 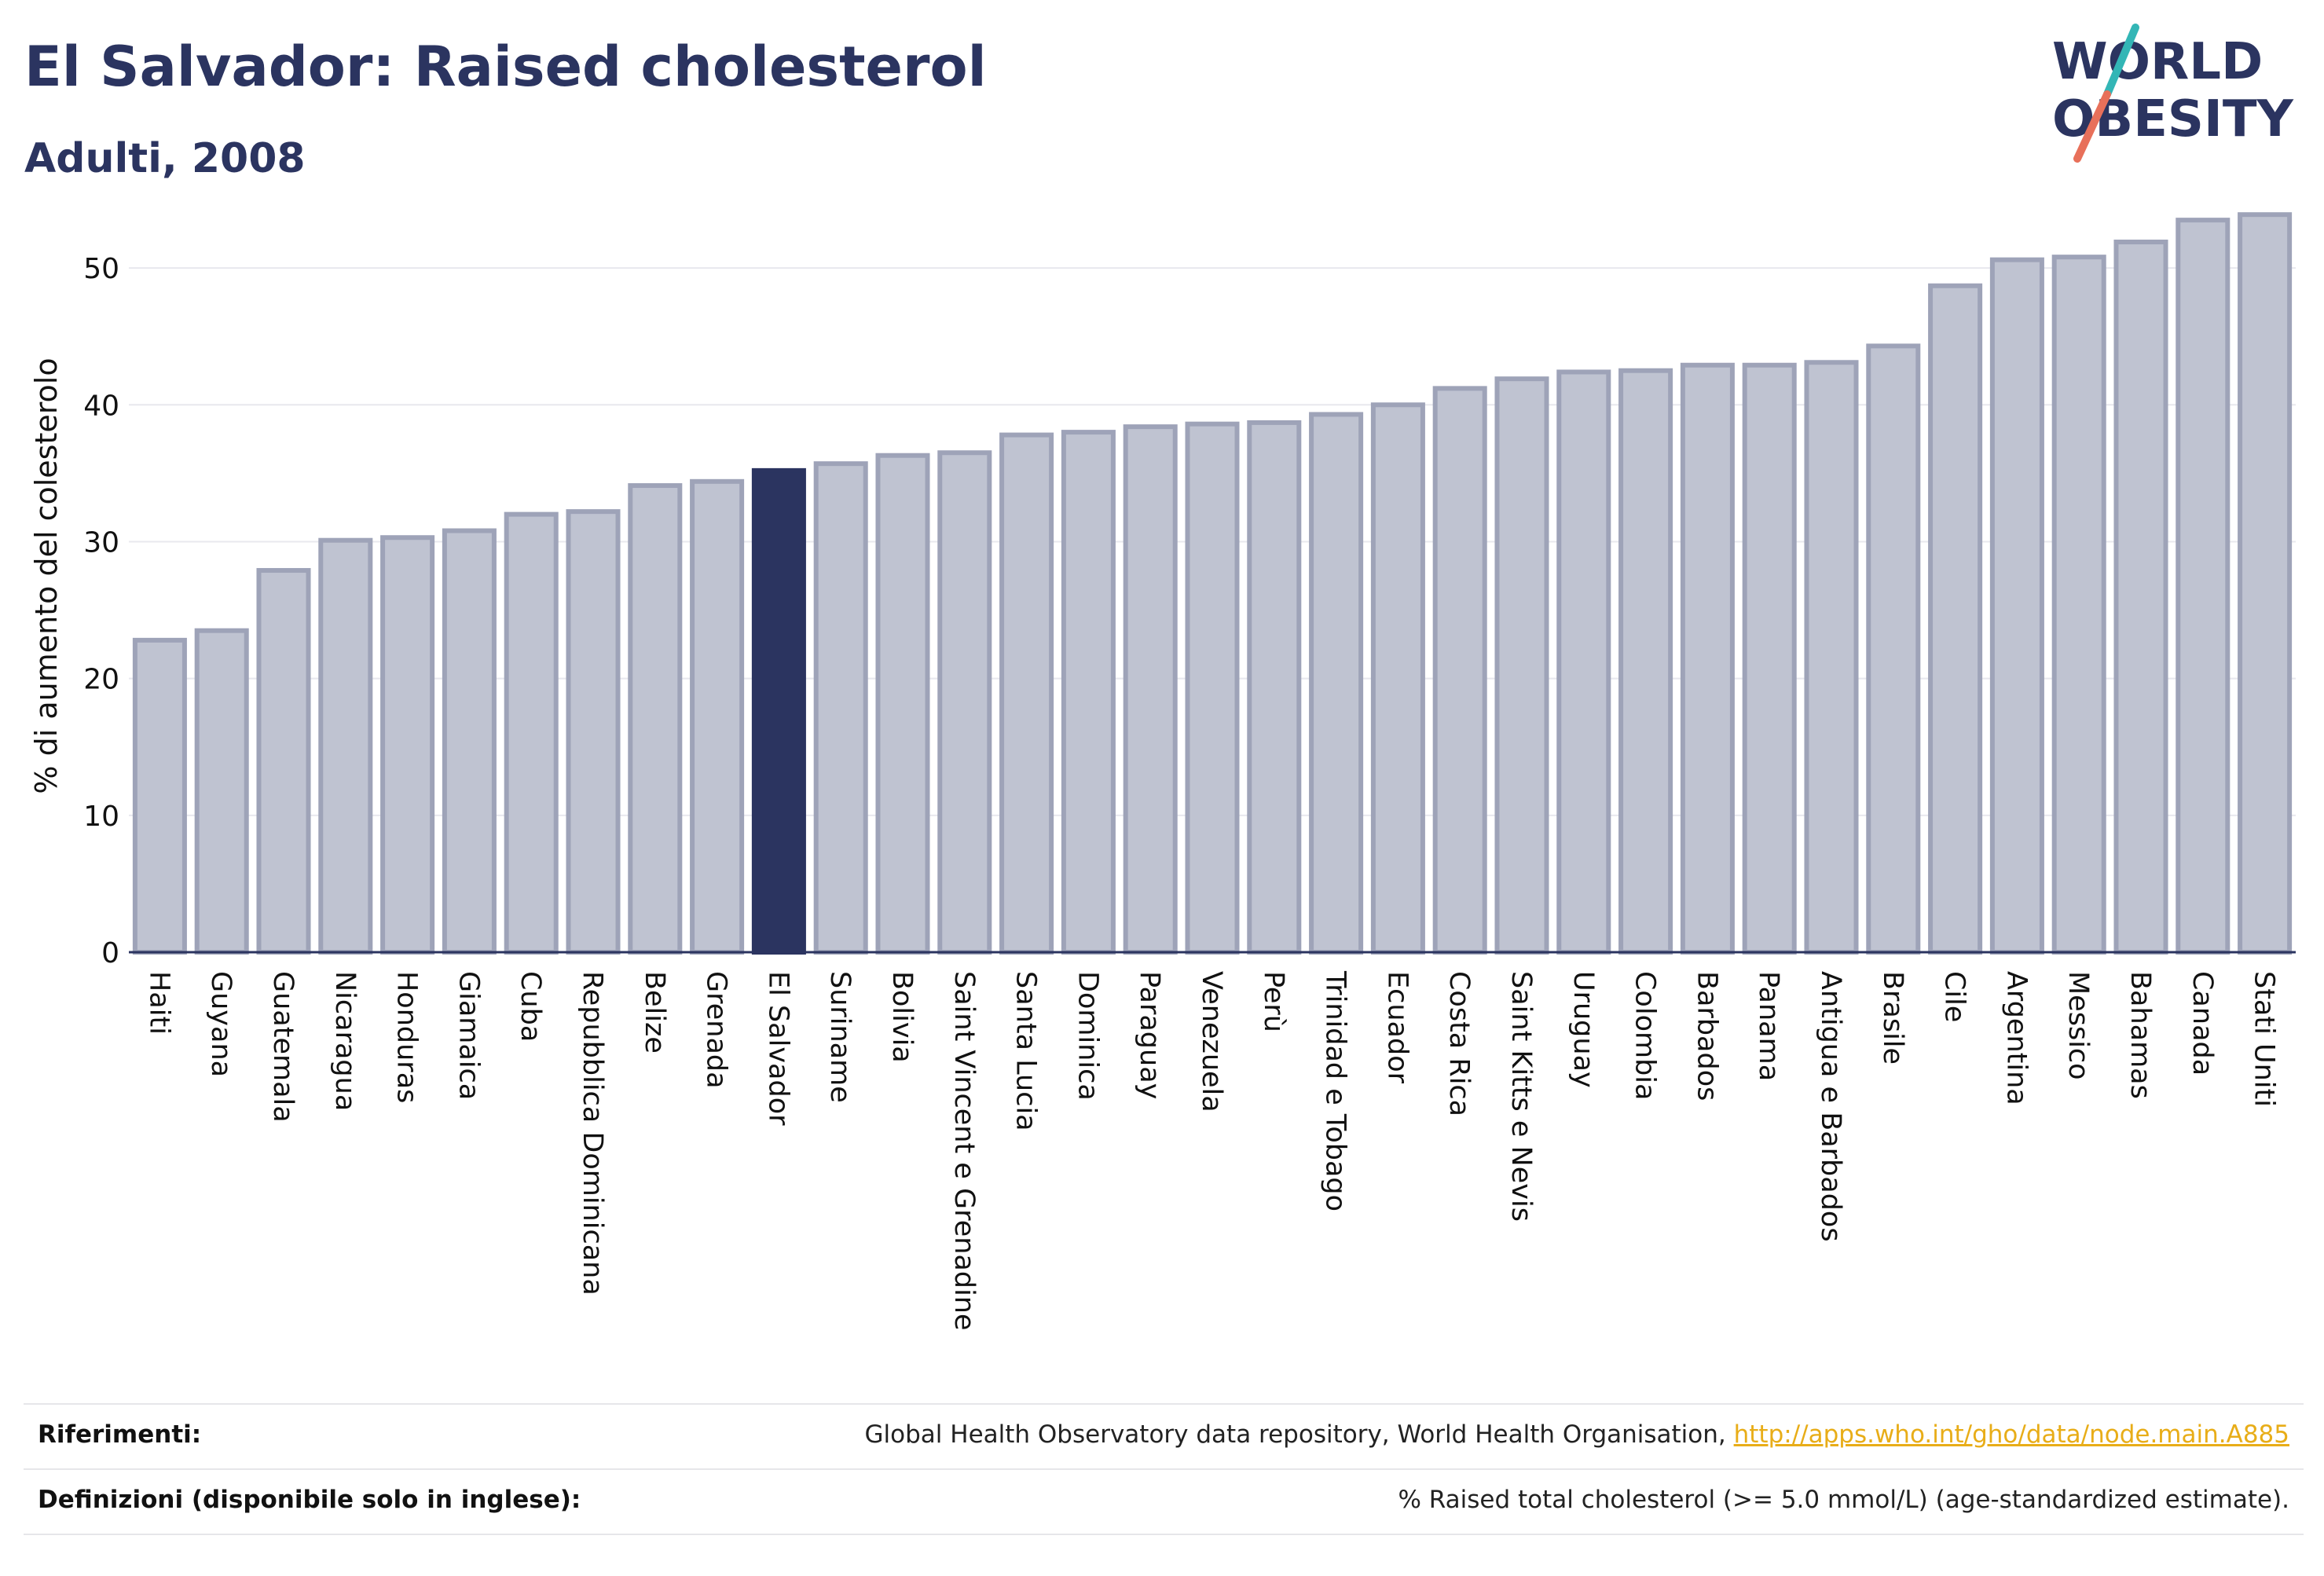 I want to click on y-axis-ticks: 0 10 20 30 40 50, so click(x=101, y=611).